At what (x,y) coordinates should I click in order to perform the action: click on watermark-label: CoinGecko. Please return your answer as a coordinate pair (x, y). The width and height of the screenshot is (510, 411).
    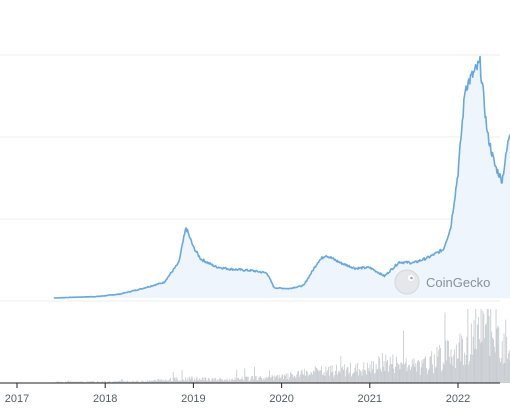
    Looking at the image, I should click on (458, 282).